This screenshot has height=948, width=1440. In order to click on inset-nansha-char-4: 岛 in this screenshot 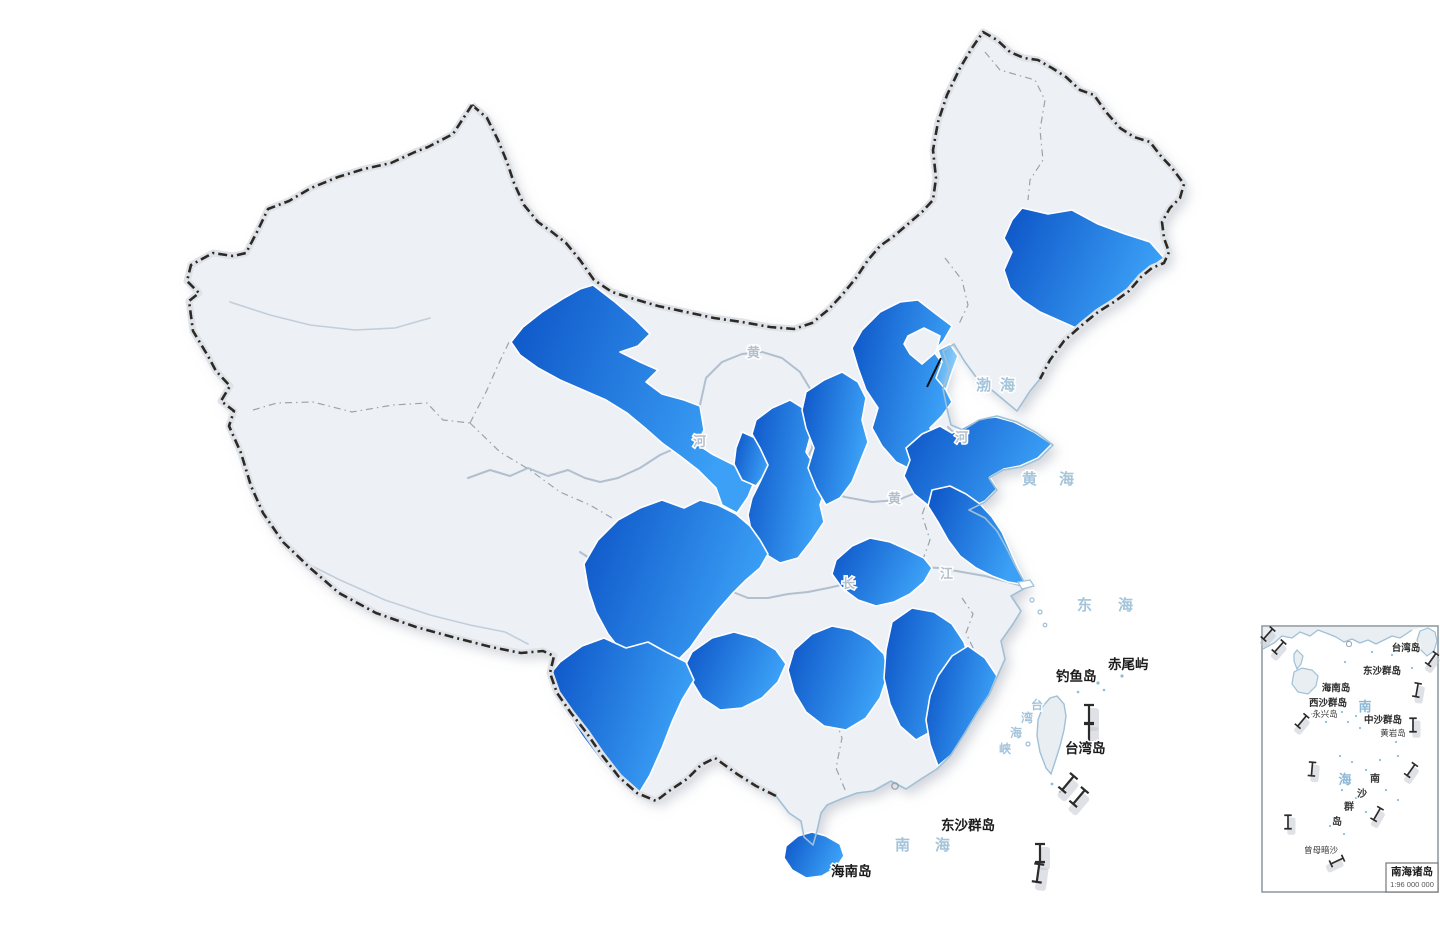, I will do `click(1337, 821)`.